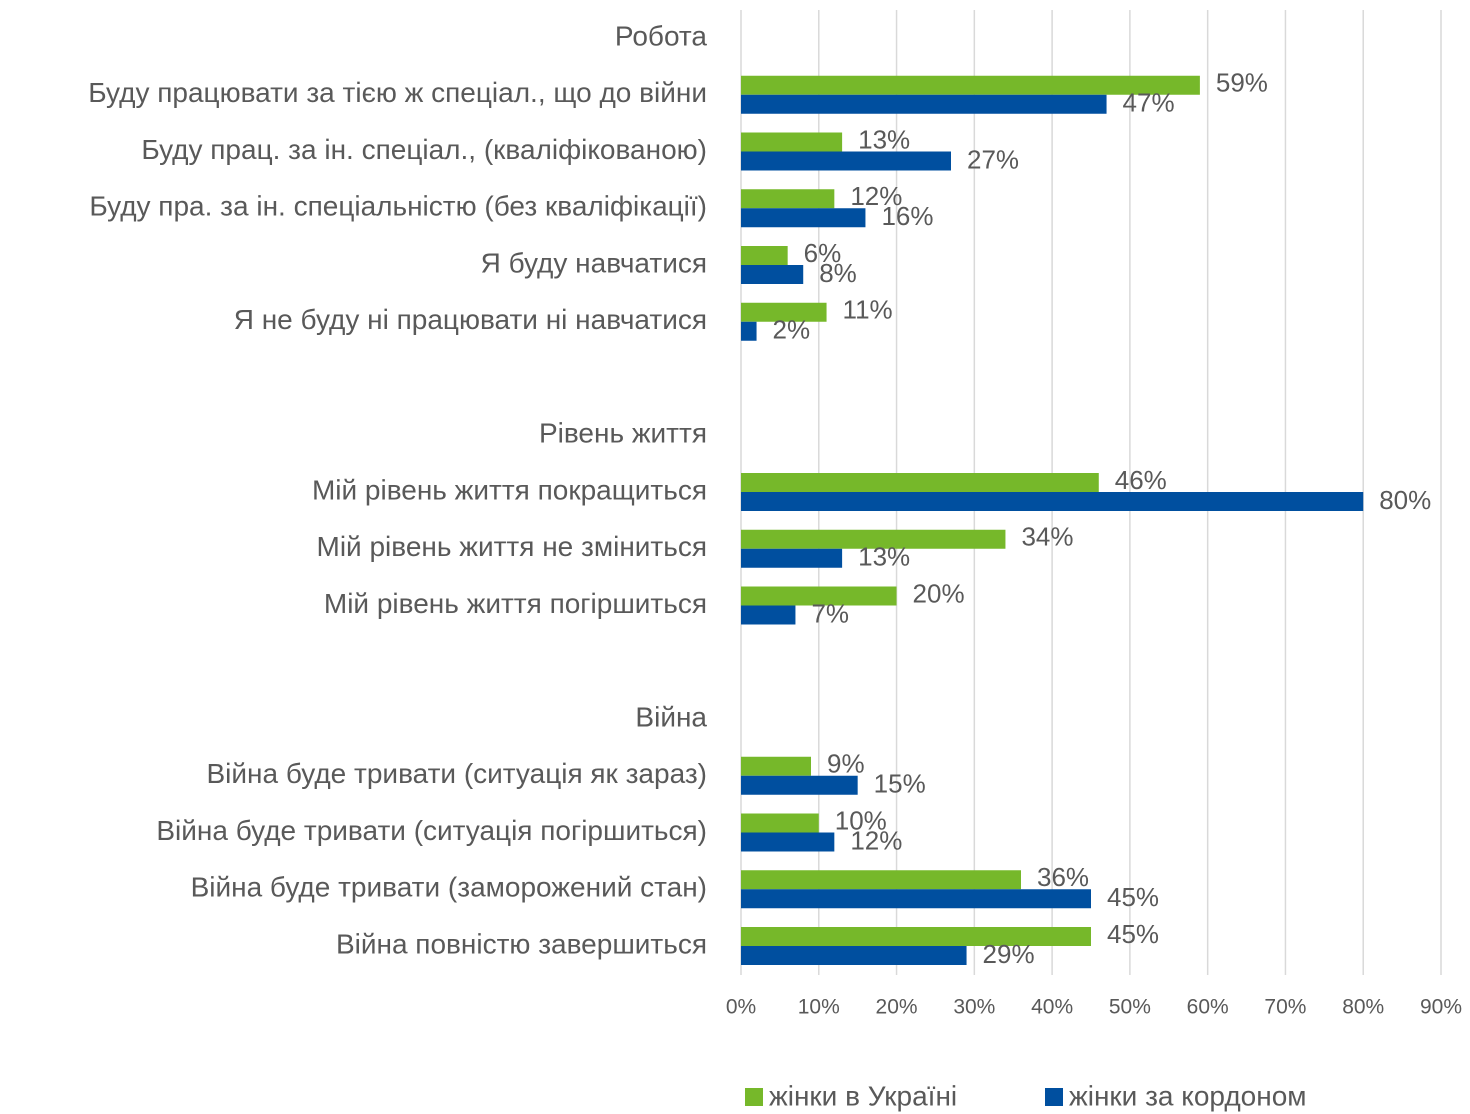 The width and height of the screenshot is (1470, 1114). What do you see at coordinates (1047, 537) in the screenshot?
I see `value-label: 34%` at bounding box center [1047, 537].